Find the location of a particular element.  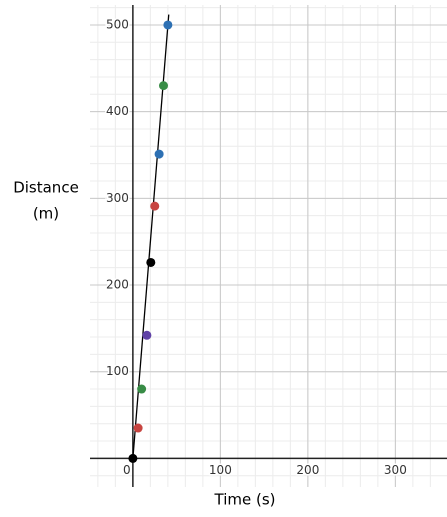

x-tick-label: 0 is located at coordinates (127, 470).